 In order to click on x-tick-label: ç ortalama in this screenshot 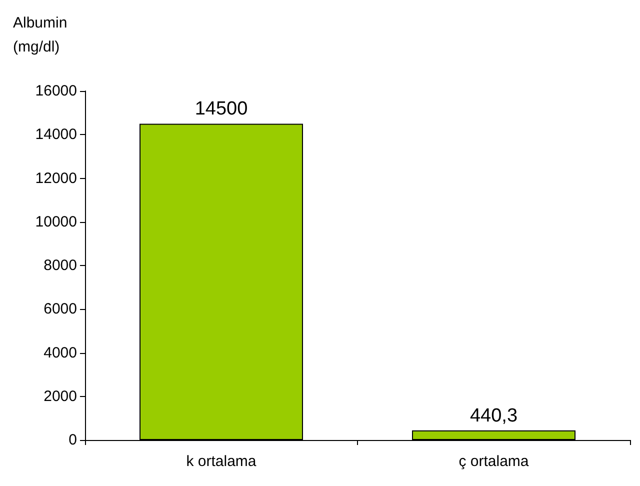, I will do `click(494, 461)`.